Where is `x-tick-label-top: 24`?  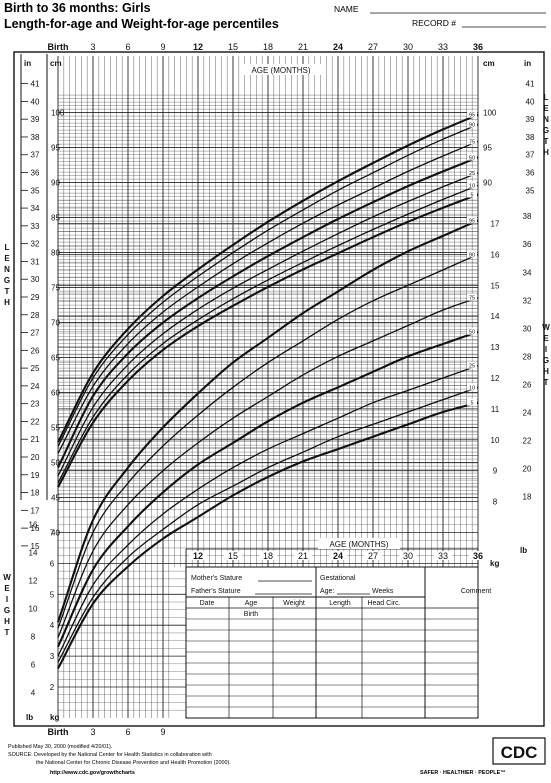
x-tick-label-top: 24 is located at coordinates (338, 47).